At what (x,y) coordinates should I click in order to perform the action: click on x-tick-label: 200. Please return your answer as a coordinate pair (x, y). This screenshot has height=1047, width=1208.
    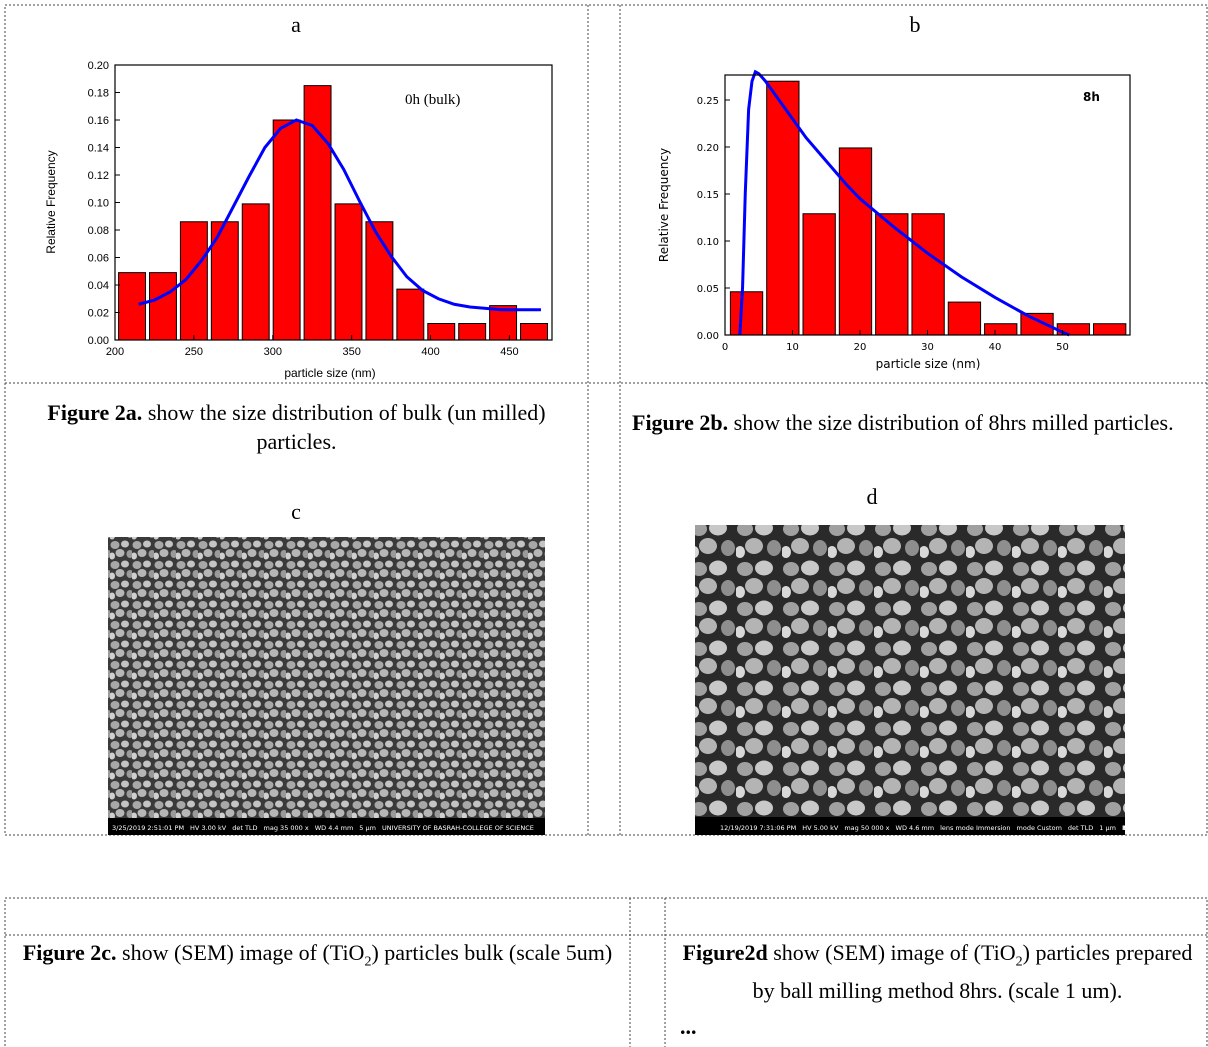
    Looking at the image, I should click on (115, 352).